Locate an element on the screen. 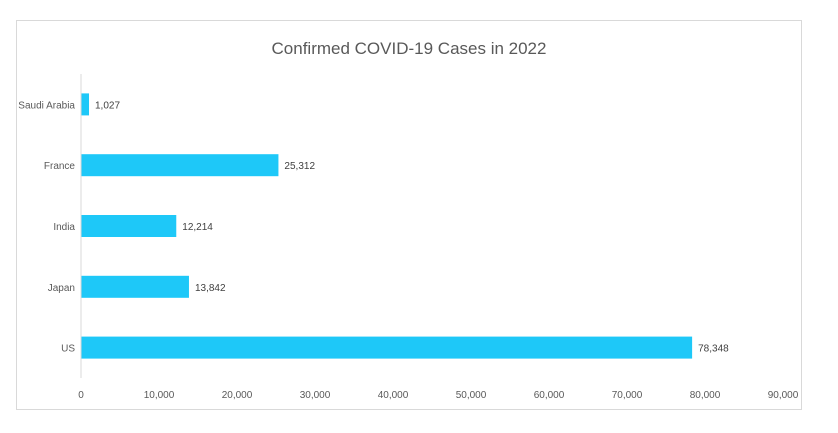 This screenshot has width=838, height=433. category-label-saudi-arabia: Saudi Arabia is located at coordinates (46, 105).